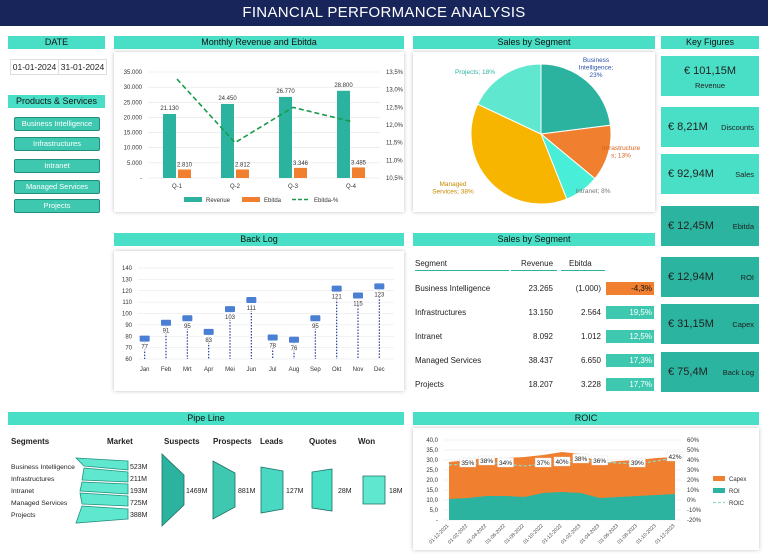  Describe the element at coordinates (537, 263) in the screenshot. I see `revenue-col-header: Revenue` at that location.